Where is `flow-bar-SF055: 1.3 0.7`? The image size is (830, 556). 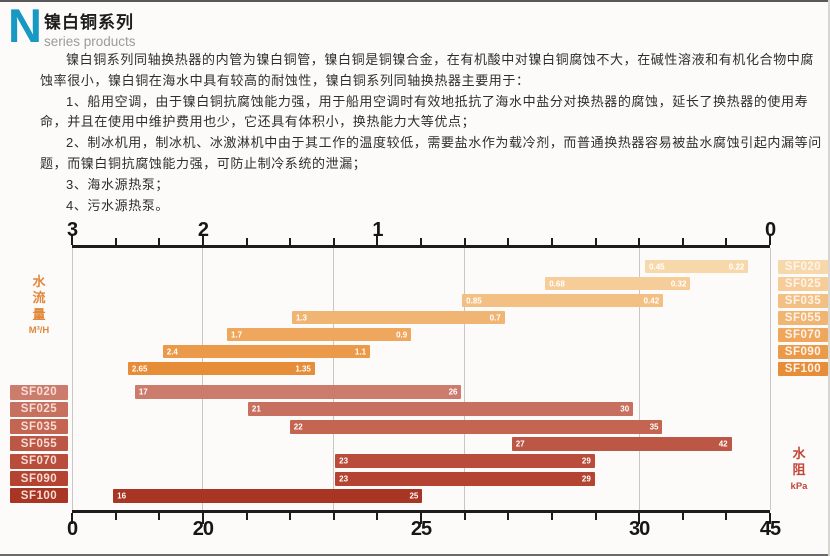
flow-bar-SF055: 1.3 0.7 is located at coordinates (398, 317).